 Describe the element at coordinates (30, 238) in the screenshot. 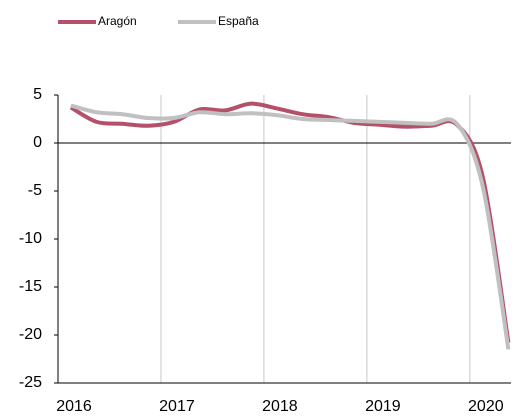

I see `y-tick-label: -10` at that location.